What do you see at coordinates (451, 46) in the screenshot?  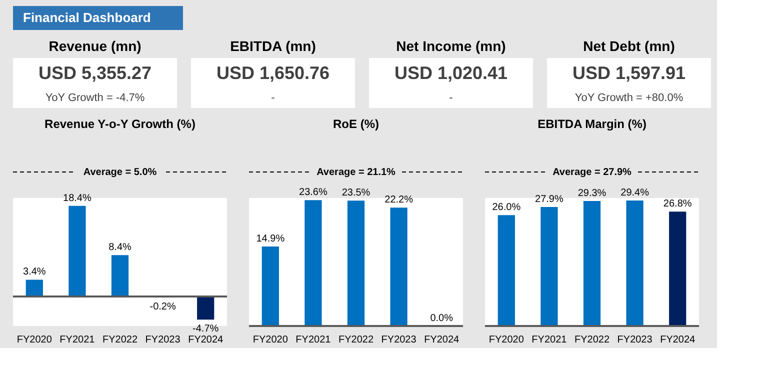 I see `text: Net Income (mn)` at bounding box center [451, 46].